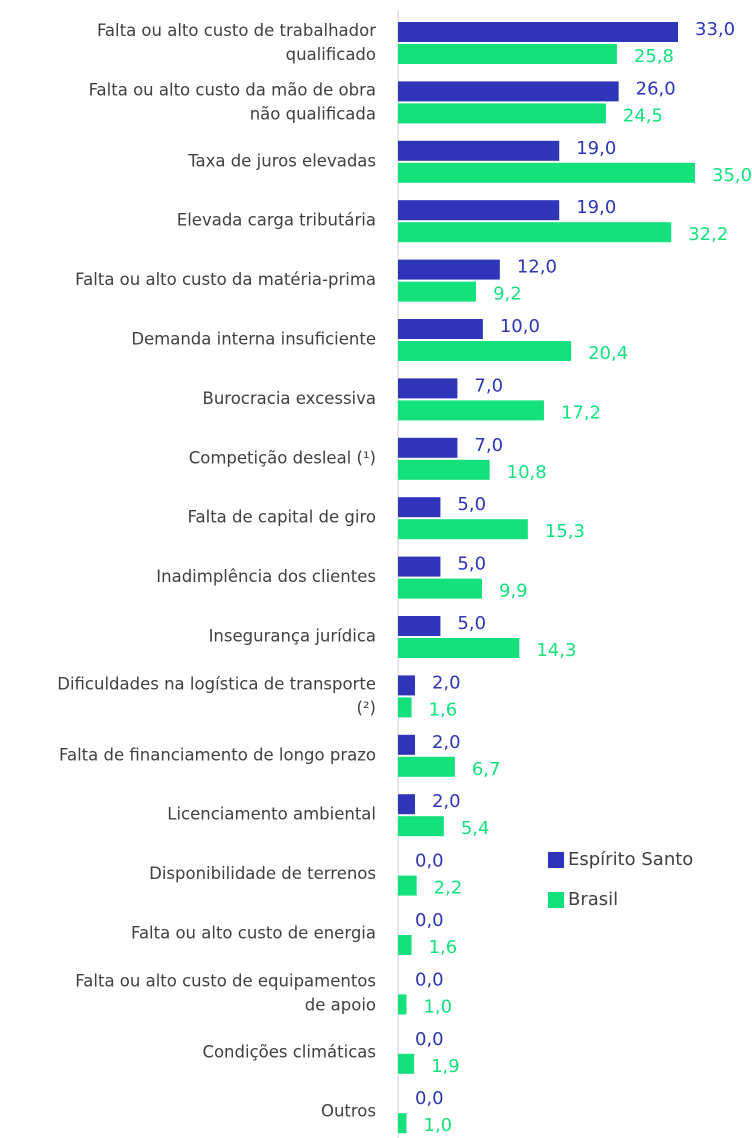 The image size is (752, 1138). I want to click on category-label: Falta de capital de giro, so click(282, 517).